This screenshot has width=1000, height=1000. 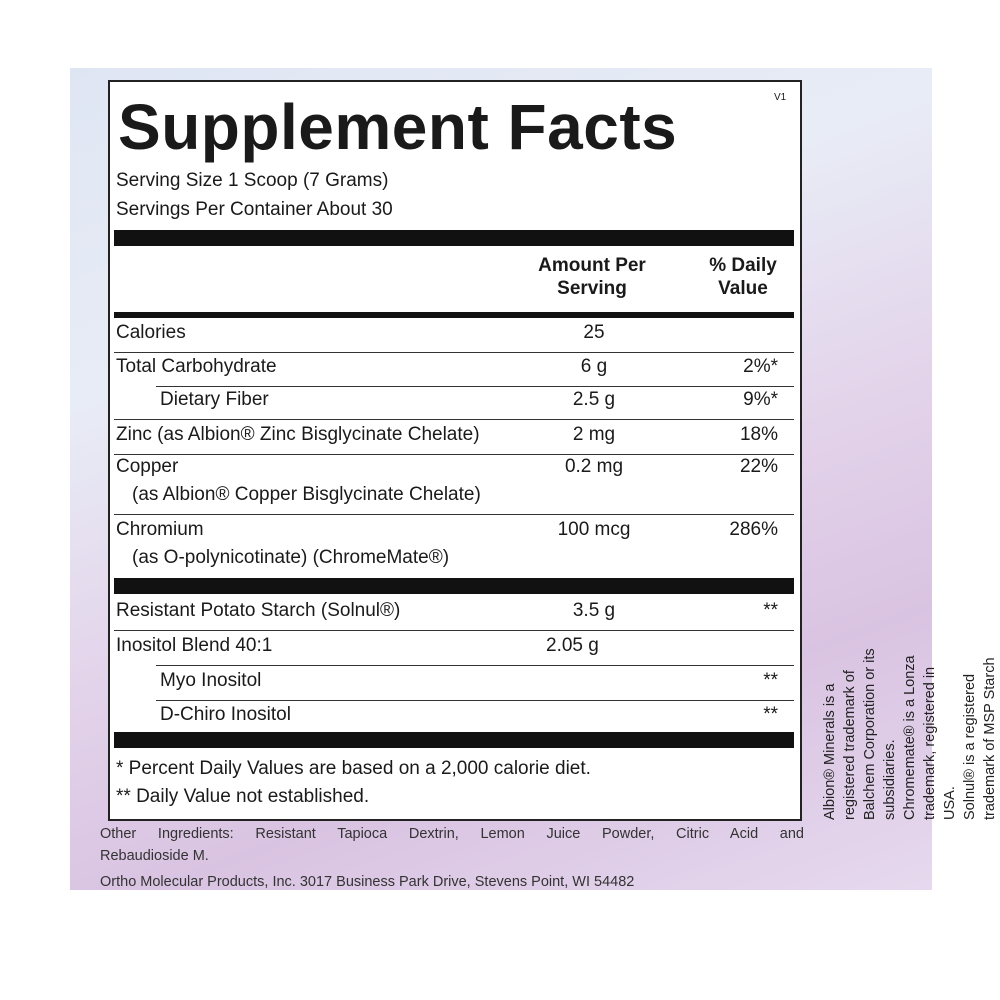 I want to click on nutrient-source: (as Albion® Copper Bisglycinate Chelate), so click(x=306, y=494).